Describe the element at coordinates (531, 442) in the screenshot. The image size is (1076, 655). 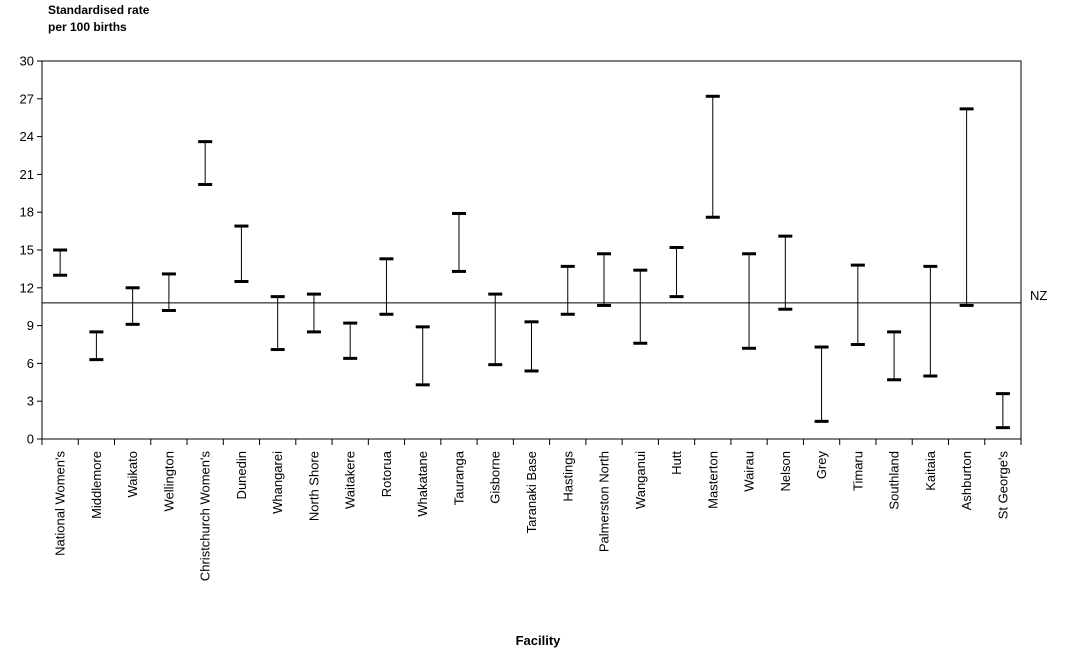
I see `x-axis-ticks` at that location.